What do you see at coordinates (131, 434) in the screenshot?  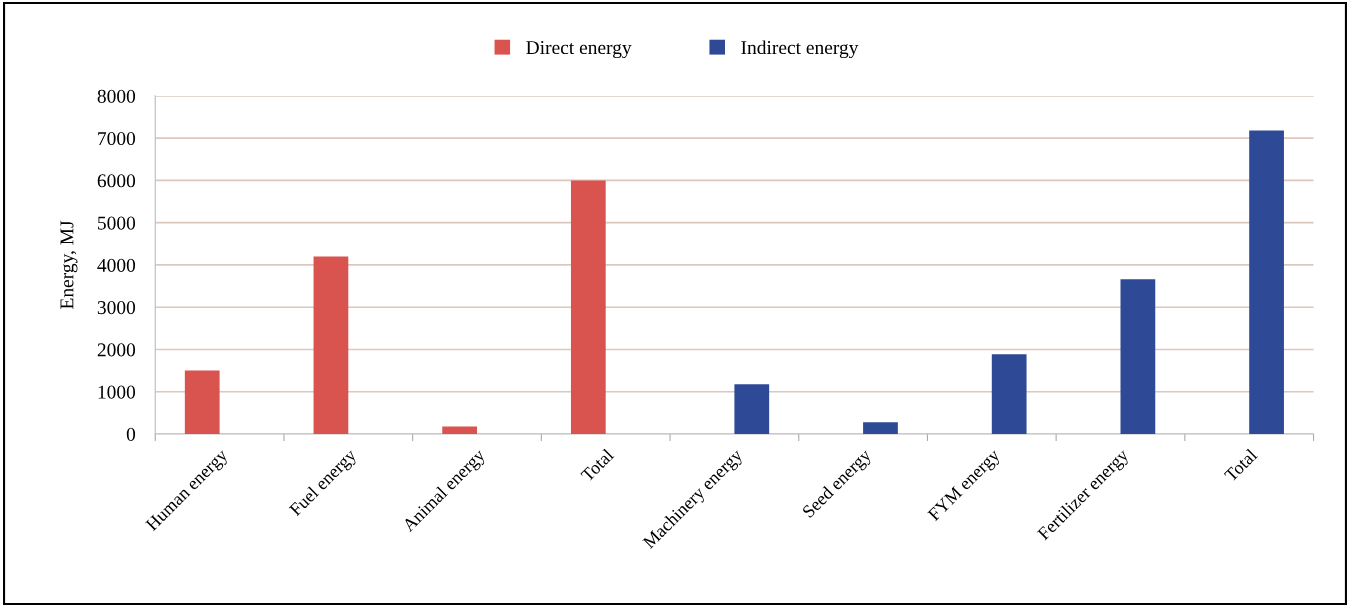 I see `y-tick-label: 0` at bounding box center [131, 434].